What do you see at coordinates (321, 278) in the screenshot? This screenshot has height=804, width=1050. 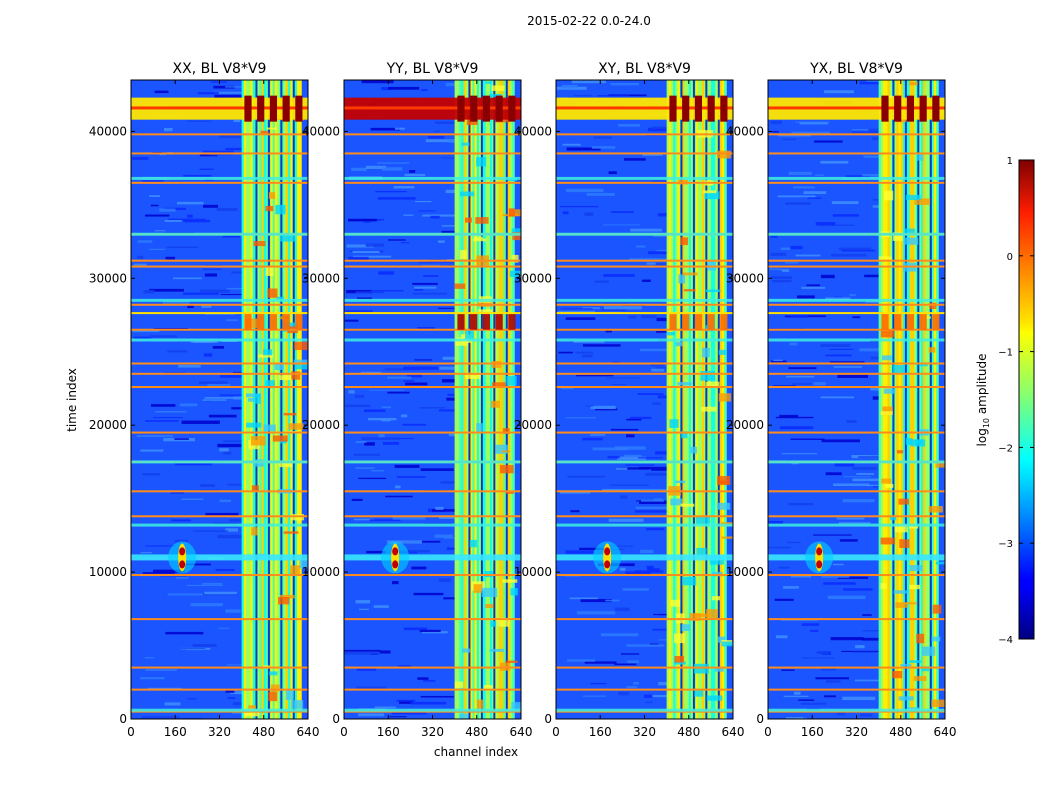 I see `y-tick-label: 30000` at bounding box center [321, 278].